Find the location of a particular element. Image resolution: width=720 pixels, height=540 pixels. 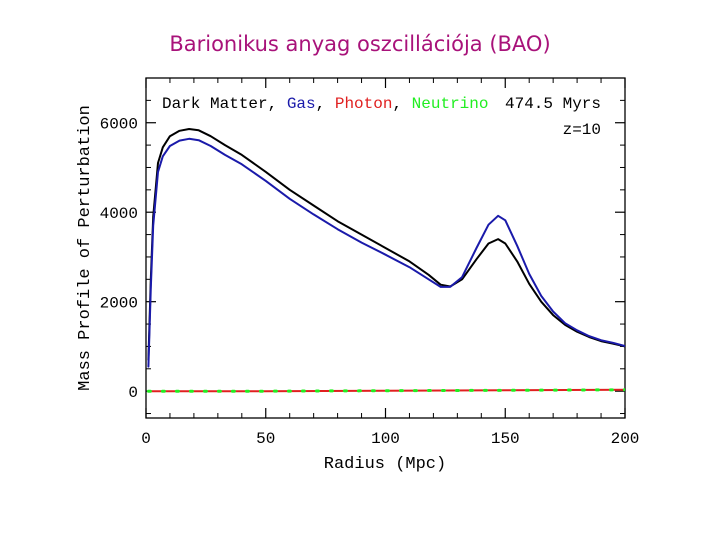

y-tick-label: 0 is located at coordinates (133, 393).